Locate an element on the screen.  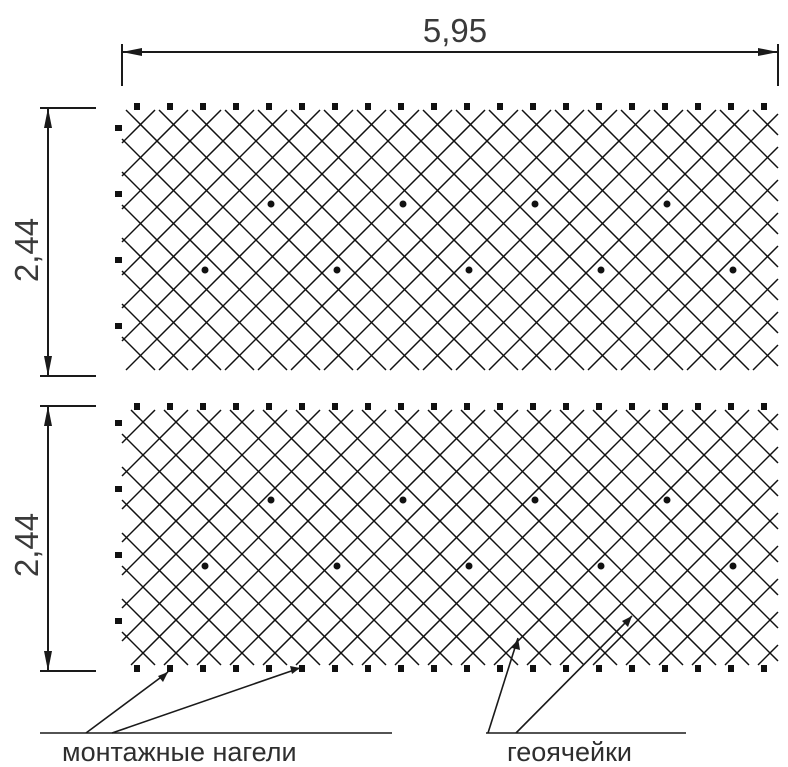
width-dimension: 5,95 is located at coordinates (450, 49).